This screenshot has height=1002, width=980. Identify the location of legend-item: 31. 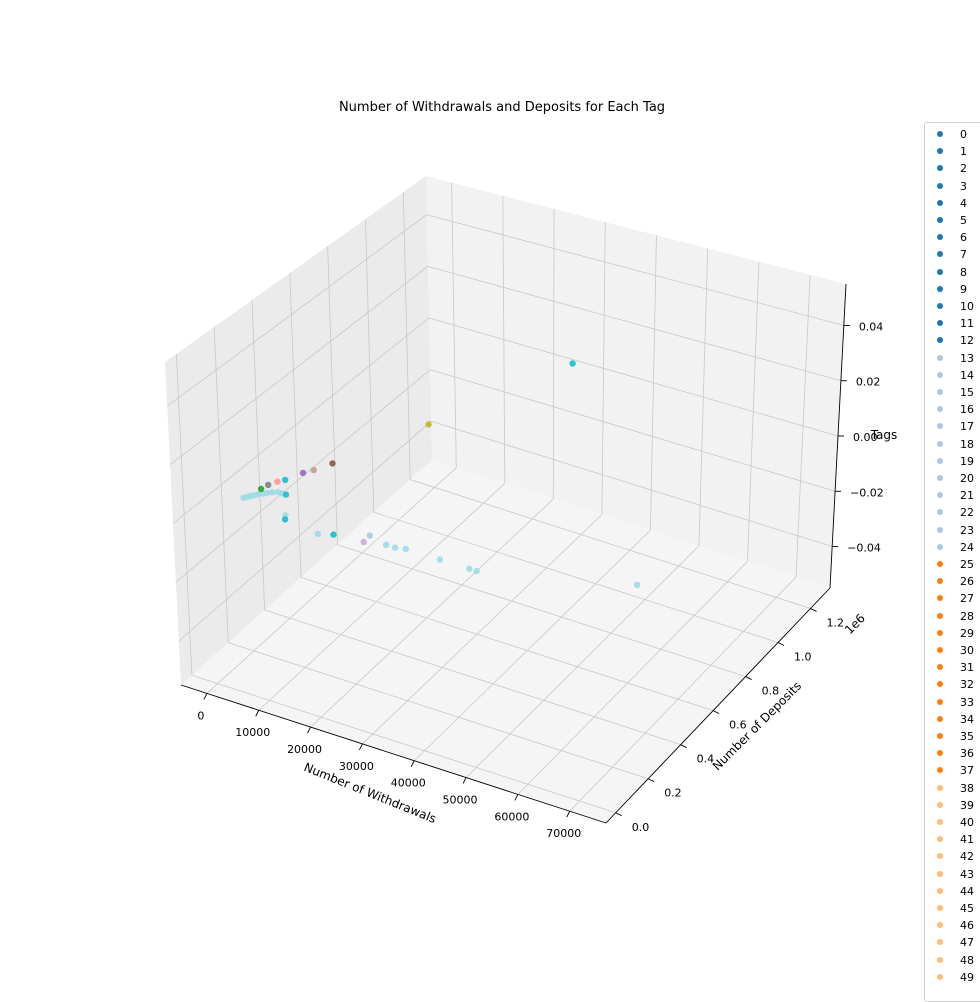
(952, 667).